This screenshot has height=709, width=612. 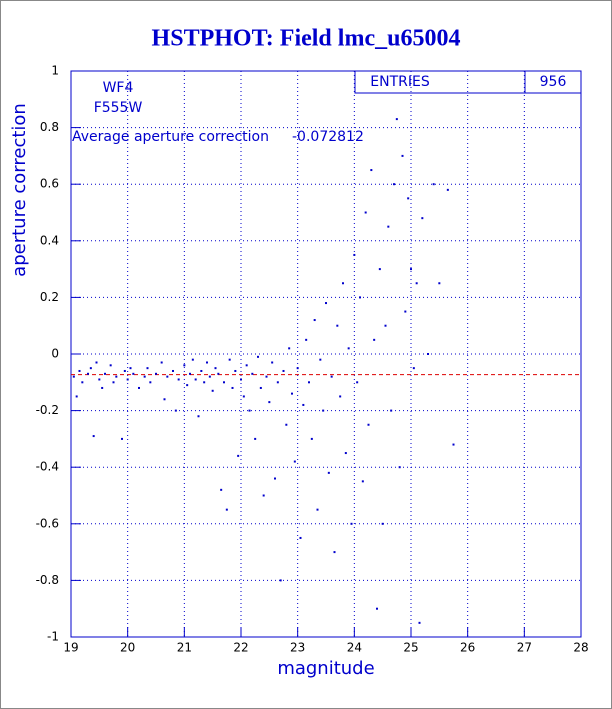 I want to click on x-tick-label: 25, so click(x=410, y=648).